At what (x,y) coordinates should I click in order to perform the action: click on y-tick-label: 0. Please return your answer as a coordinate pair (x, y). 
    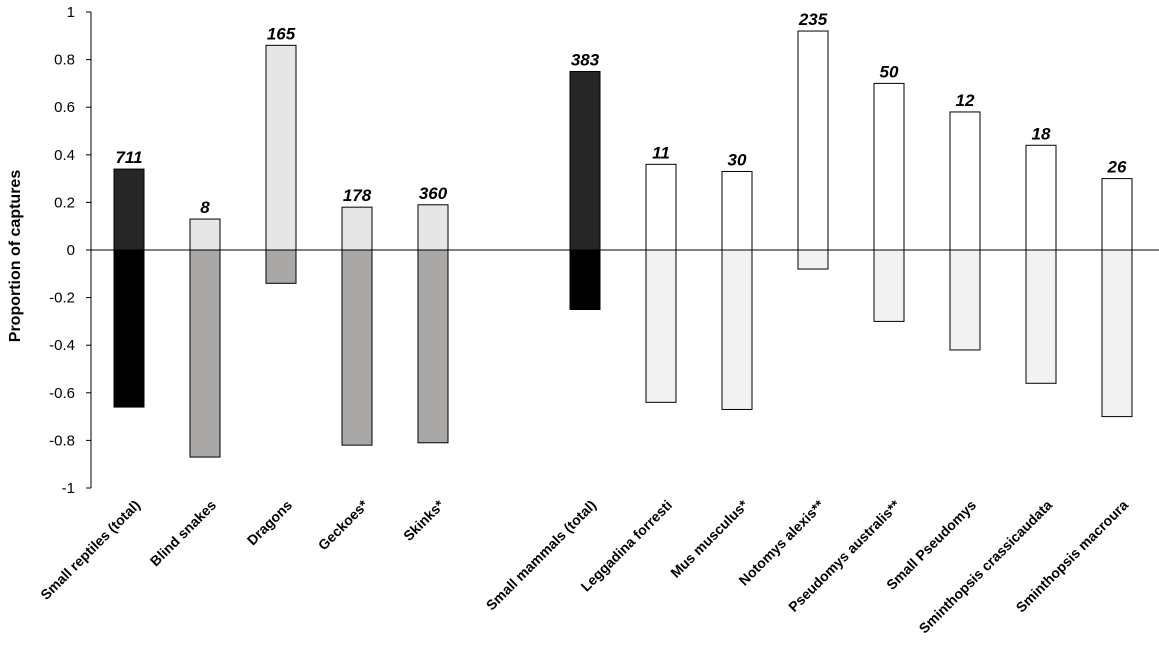
    Looking at the image, I should click on (71, 250).